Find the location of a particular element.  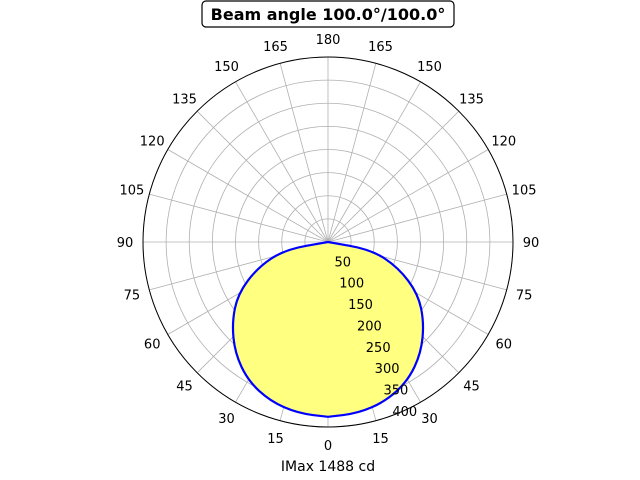

radial-tick-label: 50 is located at coordinates (343, 262).